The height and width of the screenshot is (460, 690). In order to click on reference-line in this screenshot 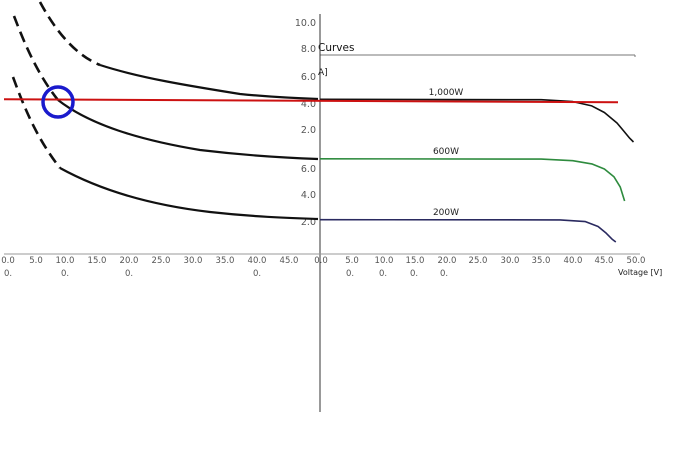, I will do `click(311, 101)`.